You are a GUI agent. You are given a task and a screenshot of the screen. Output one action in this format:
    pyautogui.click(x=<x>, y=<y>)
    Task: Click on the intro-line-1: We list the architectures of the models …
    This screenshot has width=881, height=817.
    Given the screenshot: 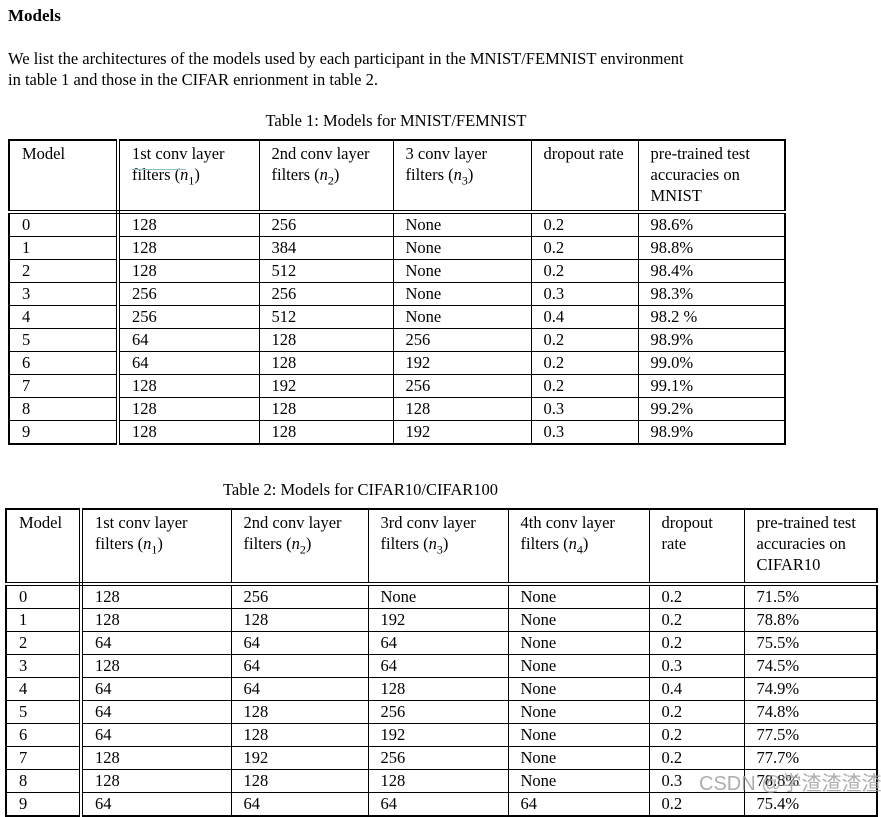 What is the action you would take?
    pyautogui.click(x=346, y=58)
    